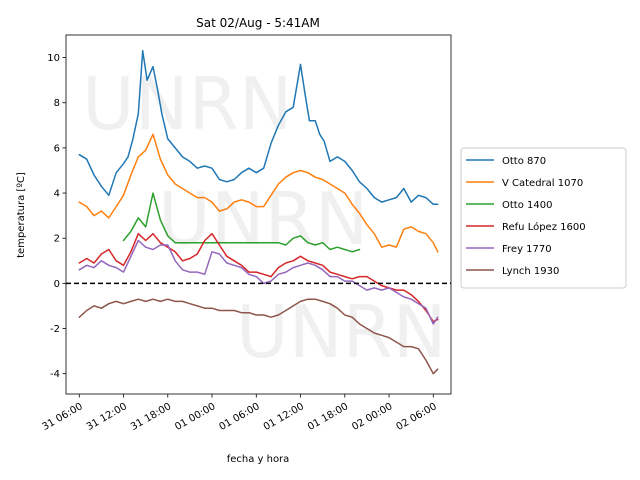  I want to click on legend-label: Otto 870, so click(524, 161).